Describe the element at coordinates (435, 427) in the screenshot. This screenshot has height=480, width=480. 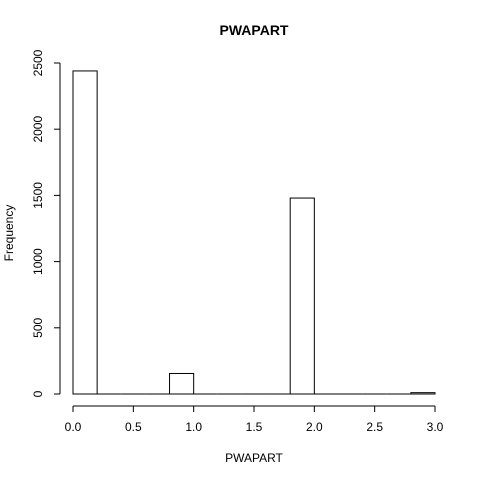
I see `x-tick-label: 3.0` at that location.